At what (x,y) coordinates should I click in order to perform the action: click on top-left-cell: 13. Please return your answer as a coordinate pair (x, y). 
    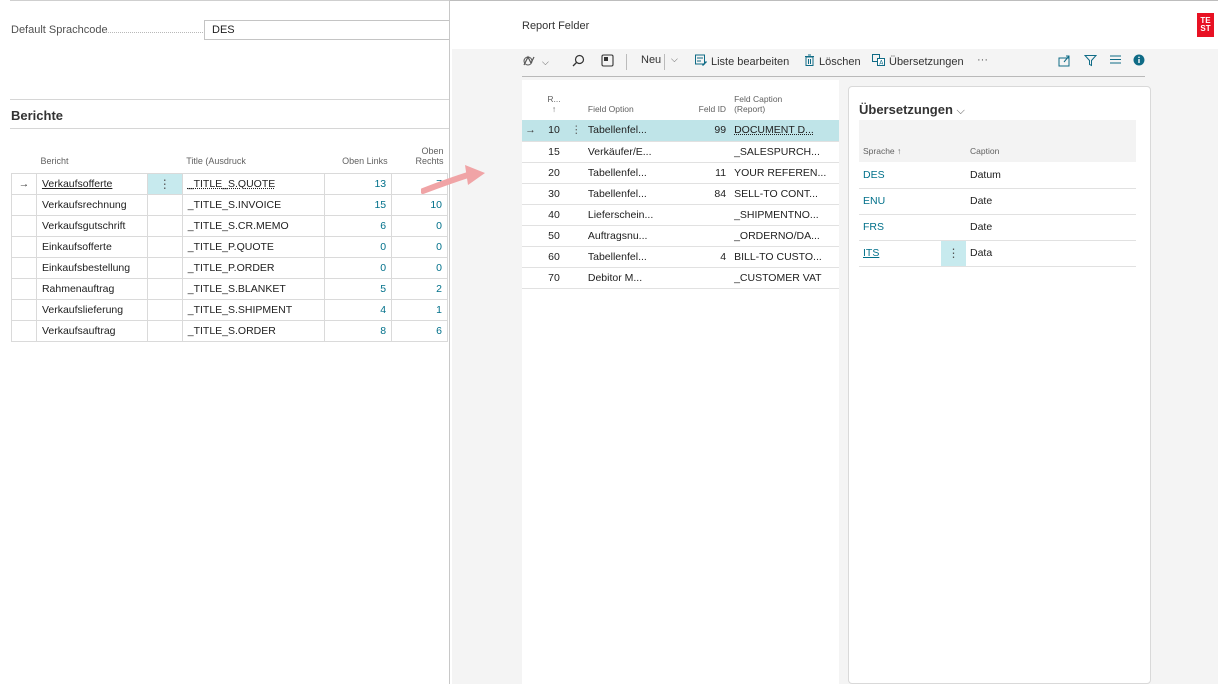
    Looking at the image, I should click on (358, 183).